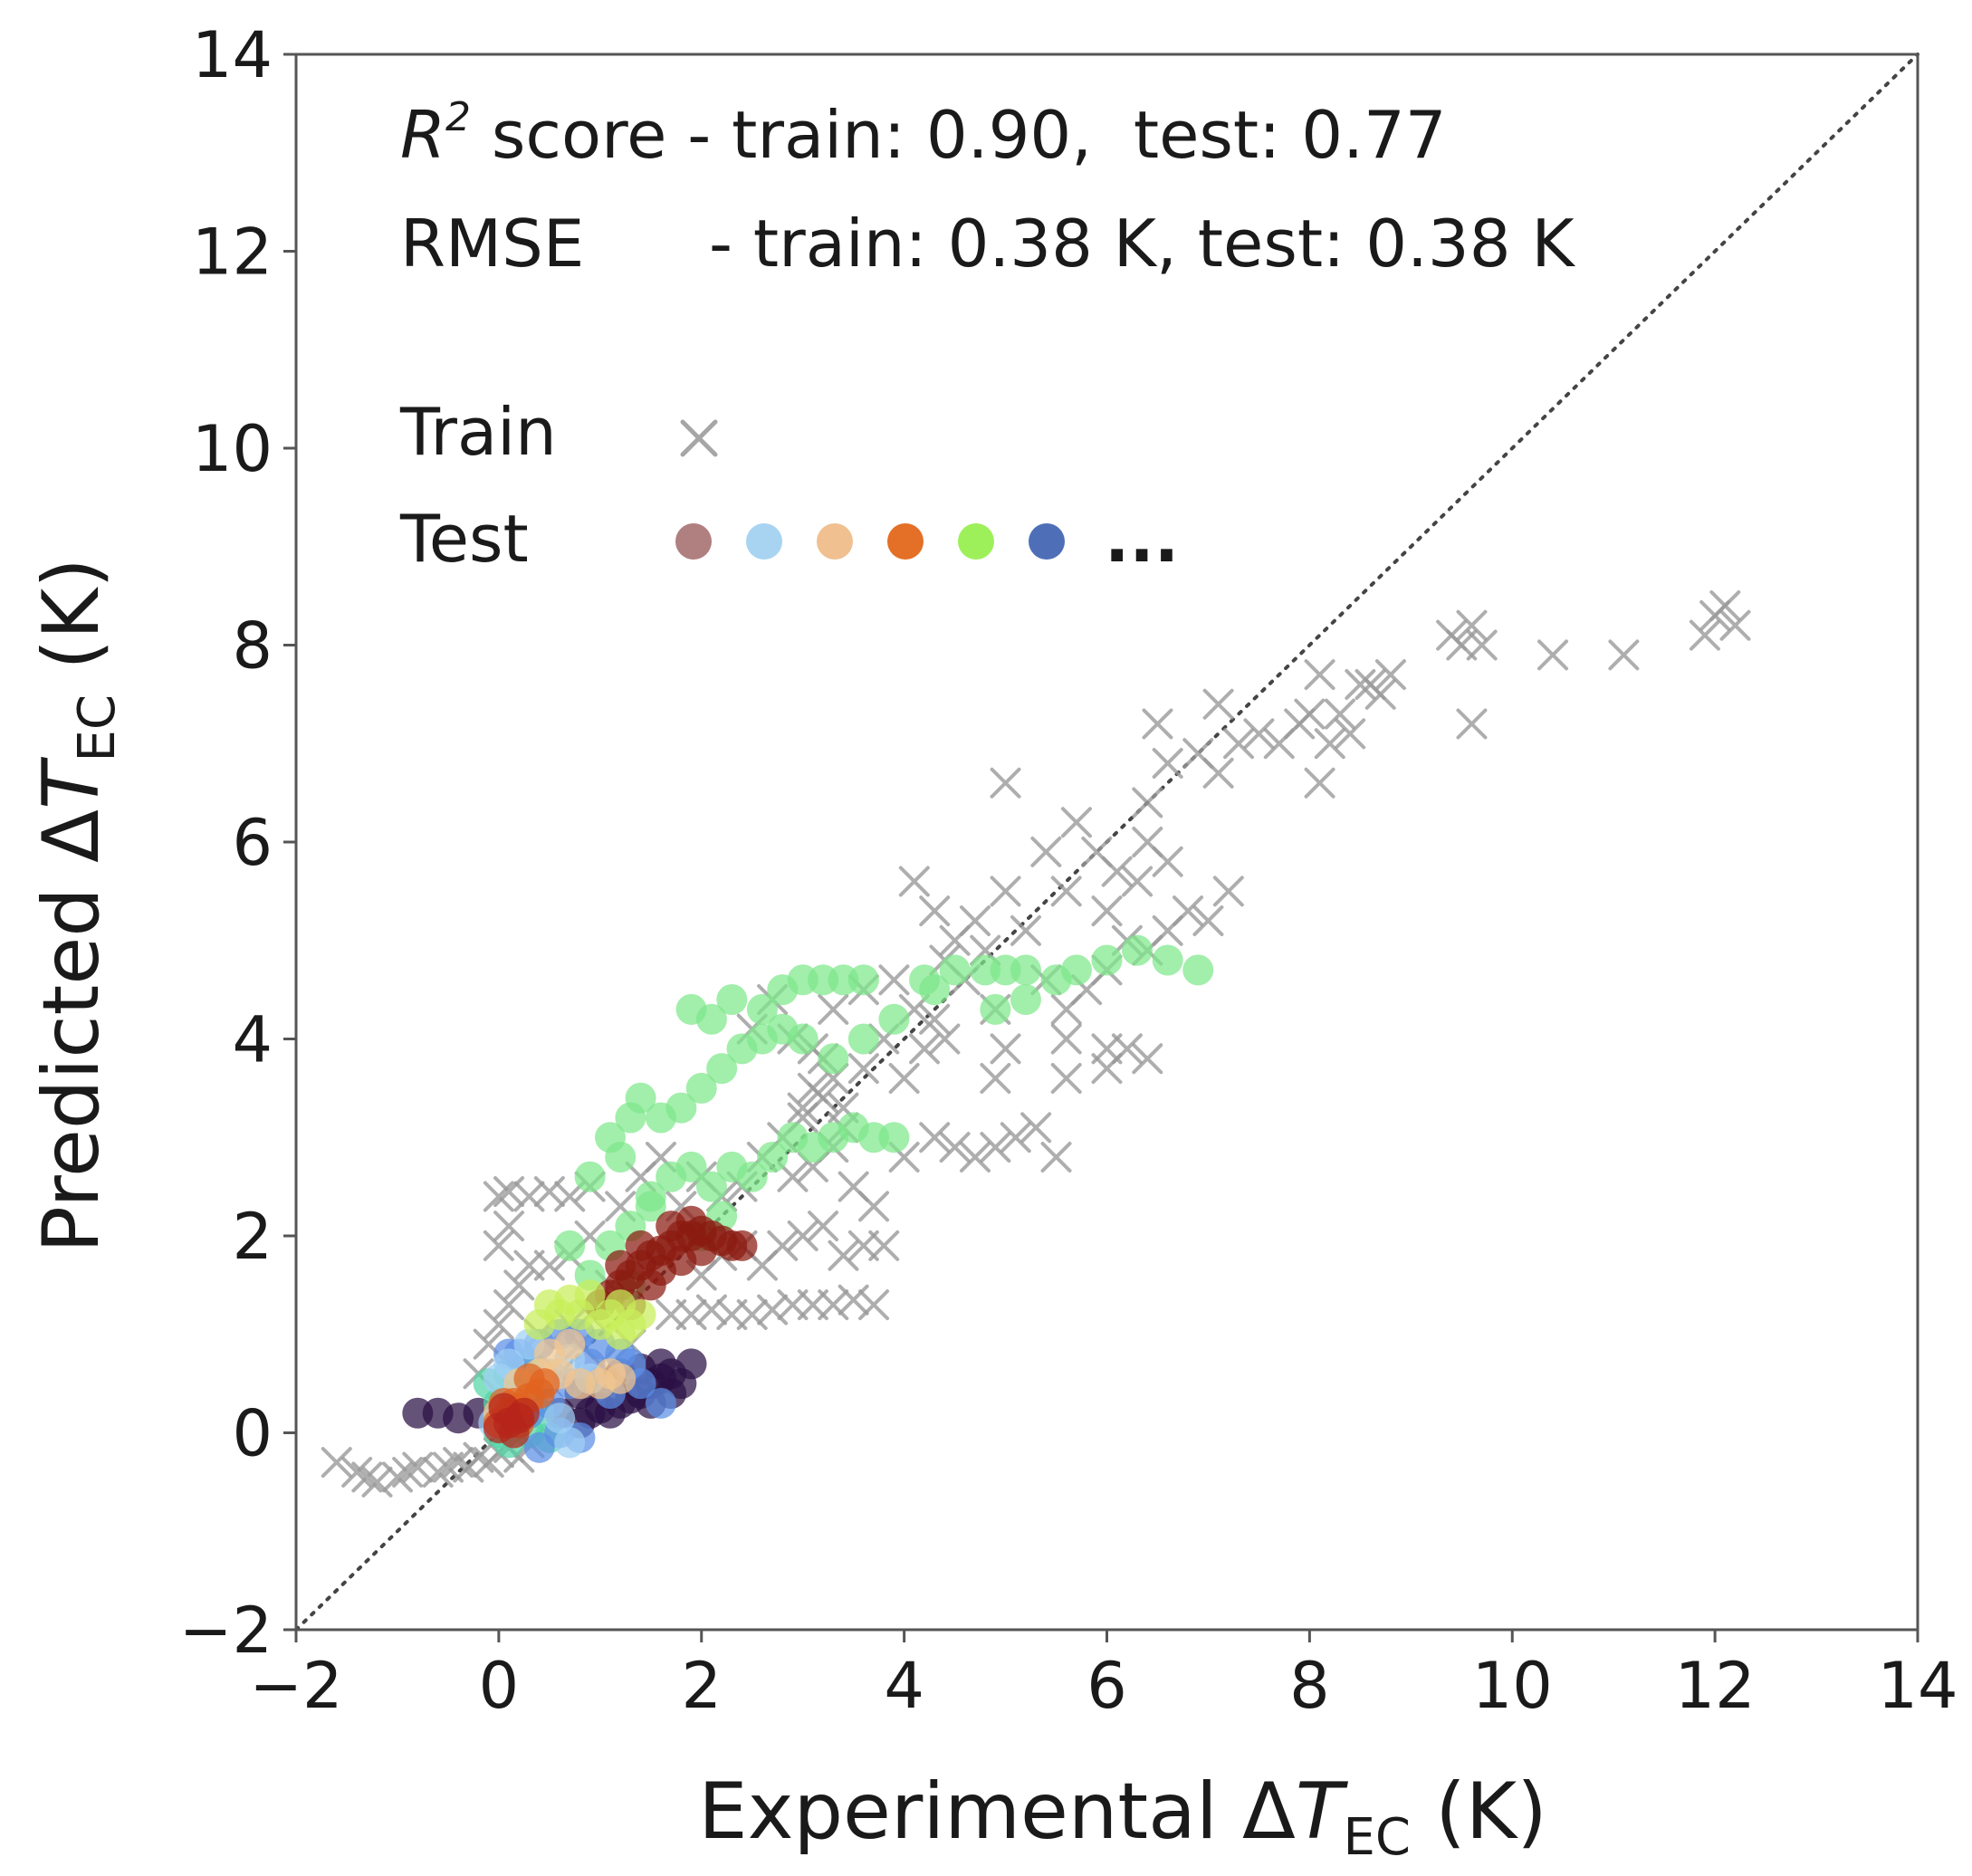 The width and height of the screenshot is (1972, 1876). What do you see at coordinates (959, 135) in the screenshot?
I see `r2-text: score - train: 0.90, test: 0.77` at bounding box center [959, 135].